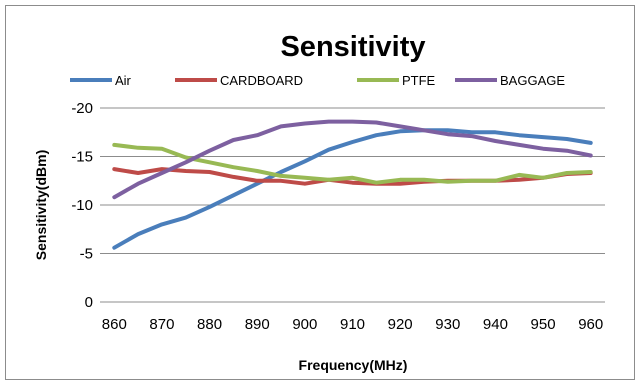 This screenshot has height=385, width=640. I want to click on x-tick-label: 890, so click(257, 324).